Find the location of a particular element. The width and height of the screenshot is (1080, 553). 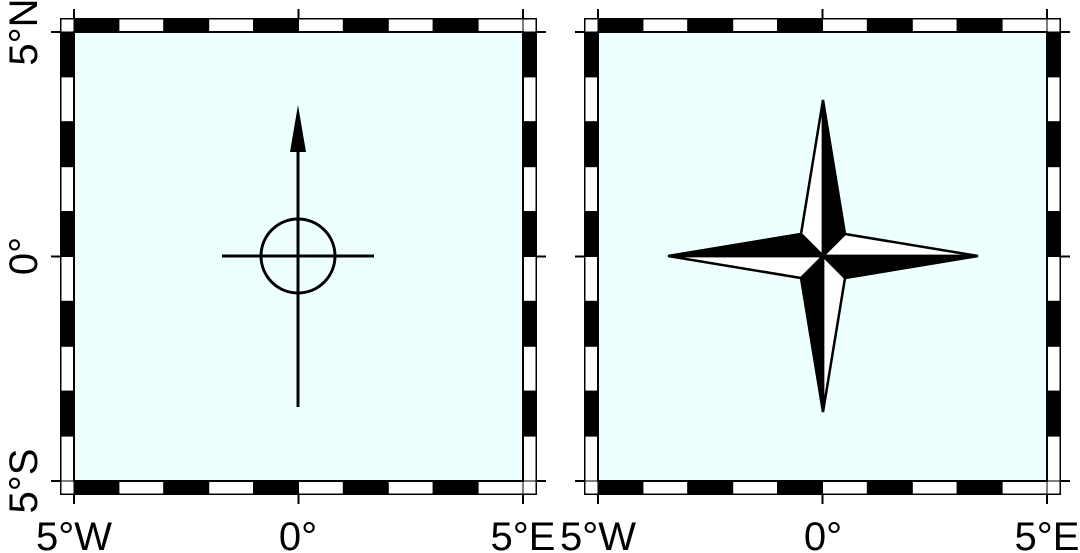

y-tick-label-south: 5°S is located at coordinates (24, 481).